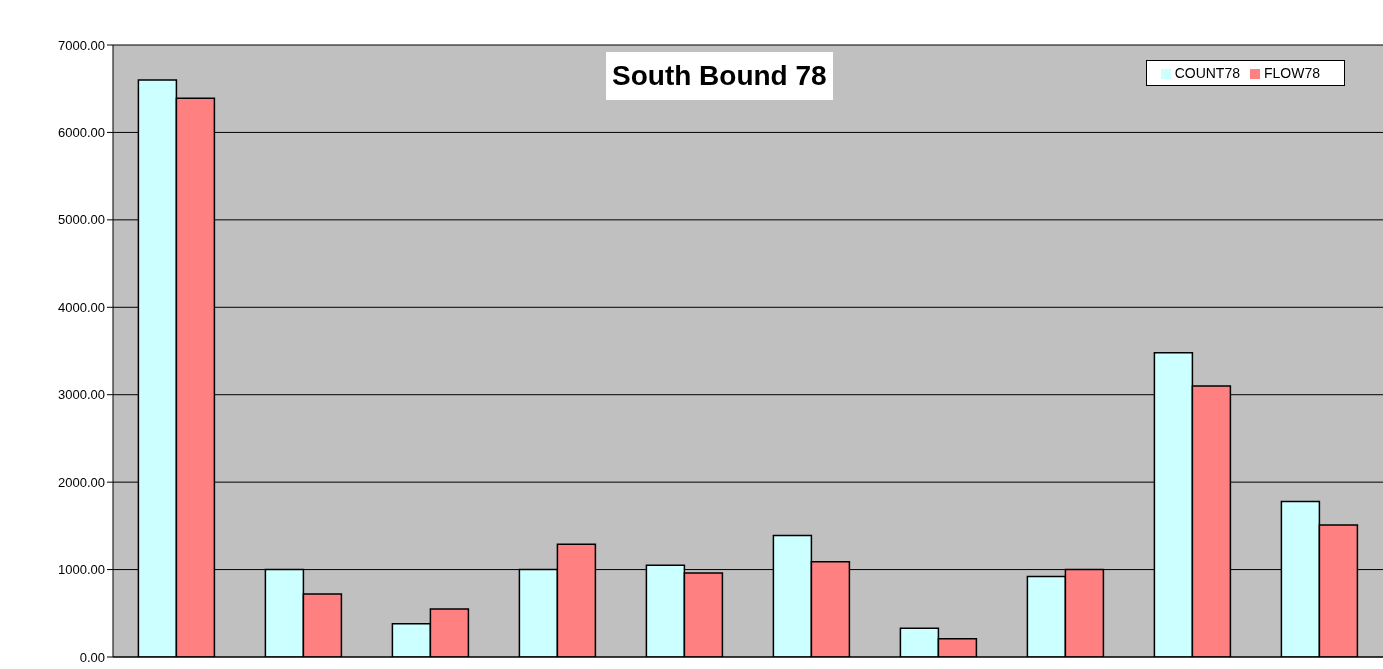 The height and width of the screenshot is (669, 1383). What do you see at coordinates (719, 76) in the screenshot?
I see `text: South Bound 78` at bounding box center [719, 76].